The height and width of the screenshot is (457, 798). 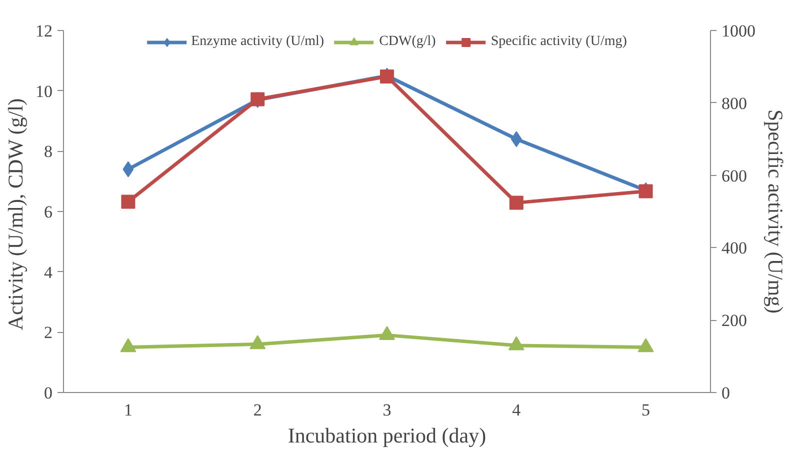 What do you see at coordinates (16, 214) in the screenshot?
I see `y-axis-title: Activity (U/ml), CDW (g/l)` at bounding box center [16, 214].